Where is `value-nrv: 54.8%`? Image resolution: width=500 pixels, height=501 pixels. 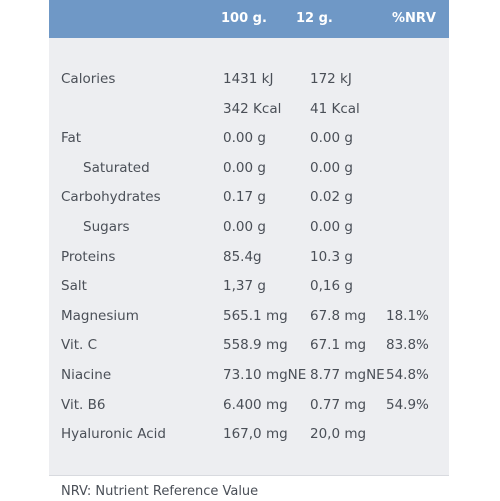
value-nrv: 54.8% is located at coordinates (407, 375).